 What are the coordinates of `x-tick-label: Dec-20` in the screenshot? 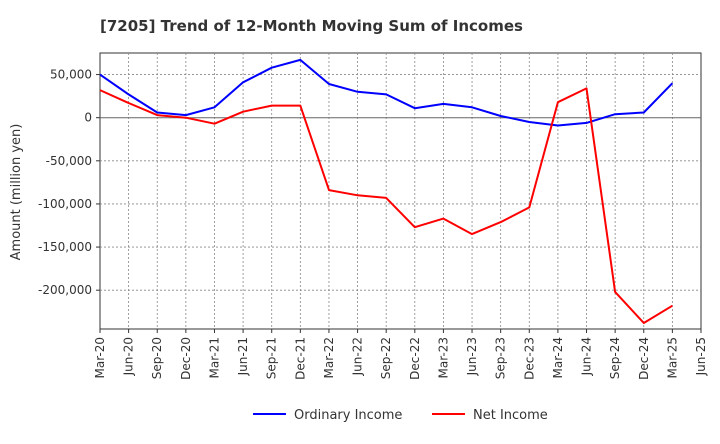 It's located at (186, 358).